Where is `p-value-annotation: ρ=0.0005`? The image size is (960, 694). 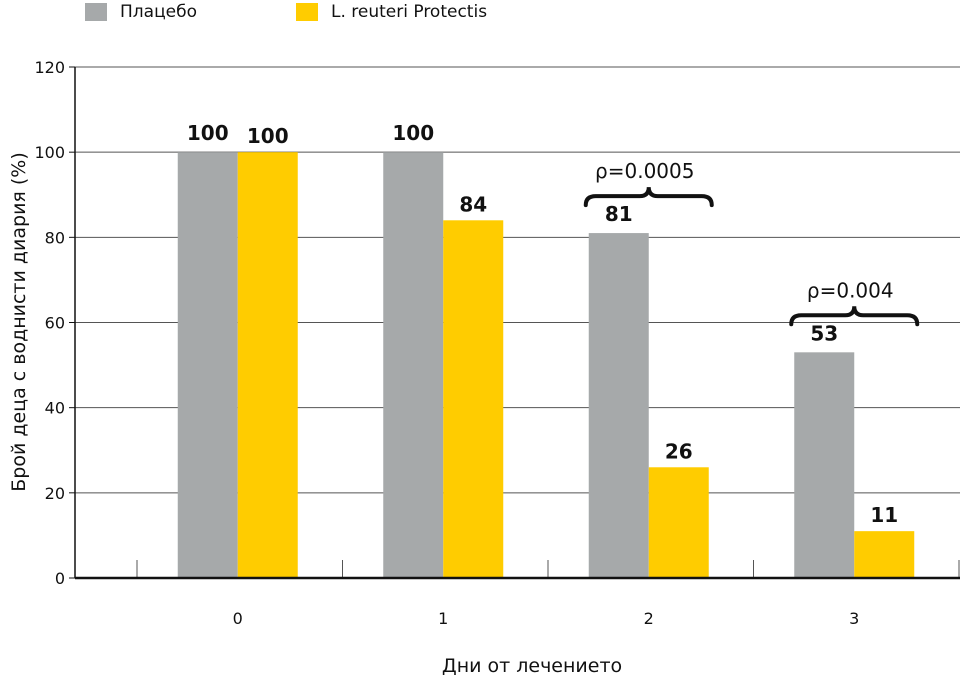
p-value-annotation: ρ=0.0005 is located at coordinates (644, 171).